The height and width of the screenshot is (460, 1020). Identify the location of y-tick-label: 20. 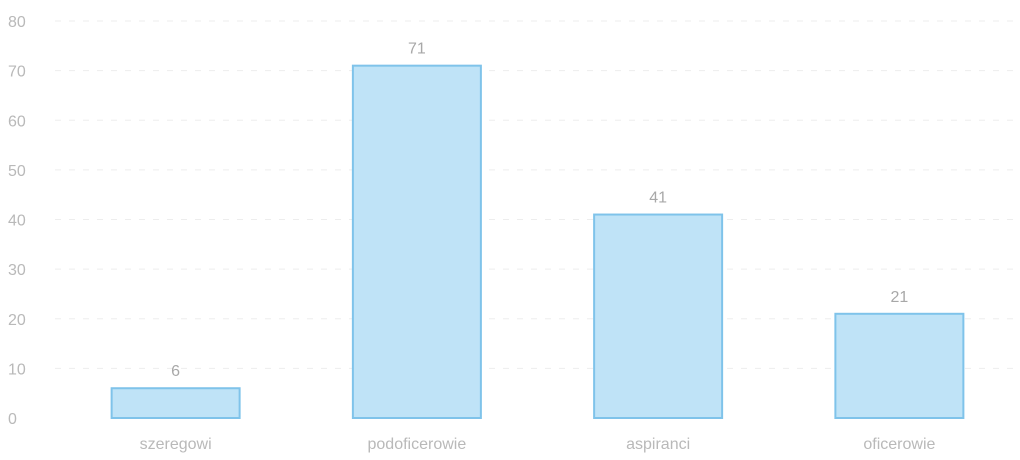
(17, 320).